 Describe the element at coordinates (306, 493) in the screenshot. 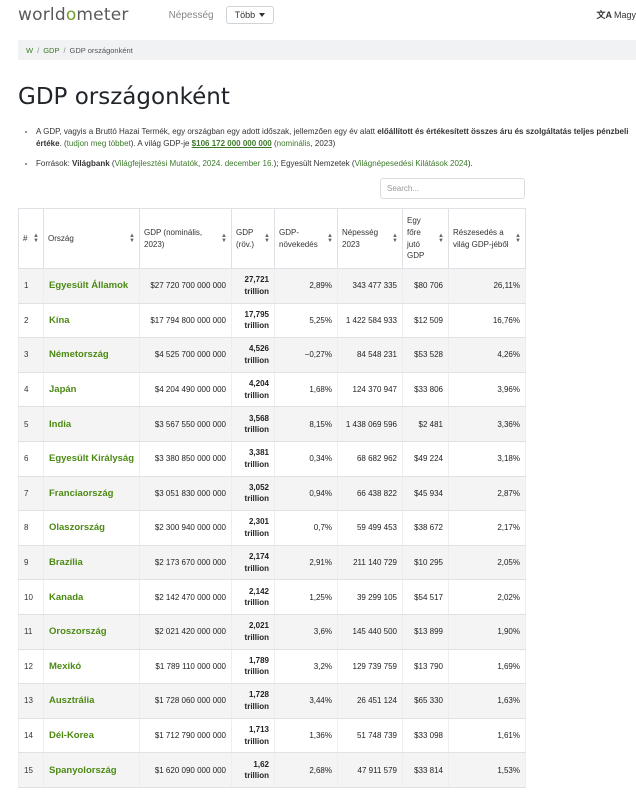

I see `cell-growth: 0,94%` at that location.